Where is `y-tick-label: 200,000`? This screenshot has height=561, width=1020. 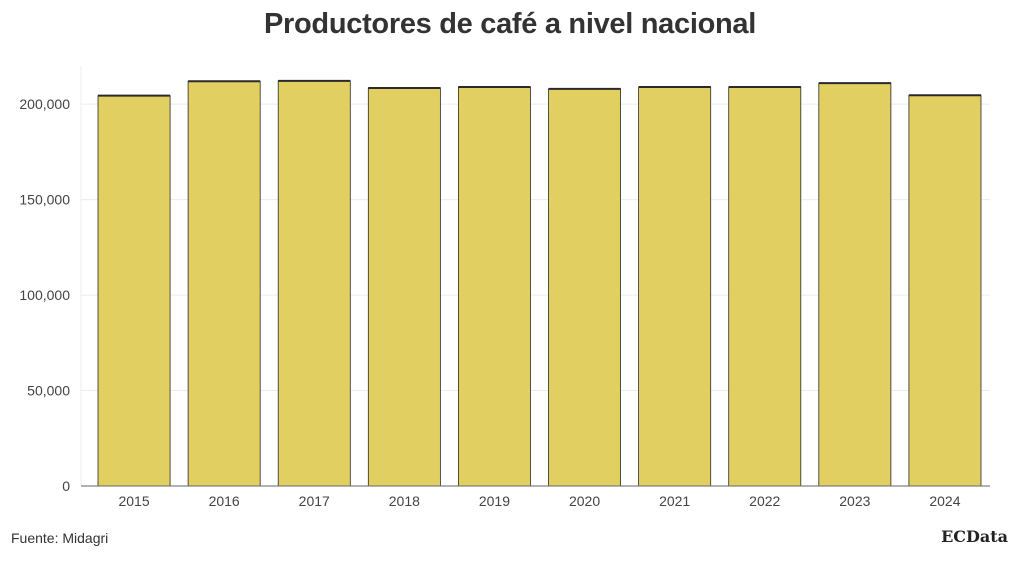
y-tick-label: 200,000 is located at coordinates (44, 104).